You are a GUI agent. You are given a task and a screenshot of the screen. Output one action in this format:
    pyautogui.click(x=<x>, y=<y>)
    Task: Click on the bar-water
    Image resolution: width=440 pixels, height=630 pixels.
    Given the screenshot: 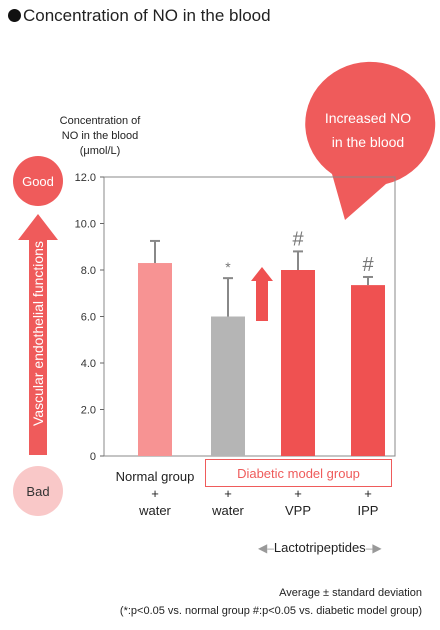 What is the action you would take?
    pyautogui.click(x=228, y=386)
    